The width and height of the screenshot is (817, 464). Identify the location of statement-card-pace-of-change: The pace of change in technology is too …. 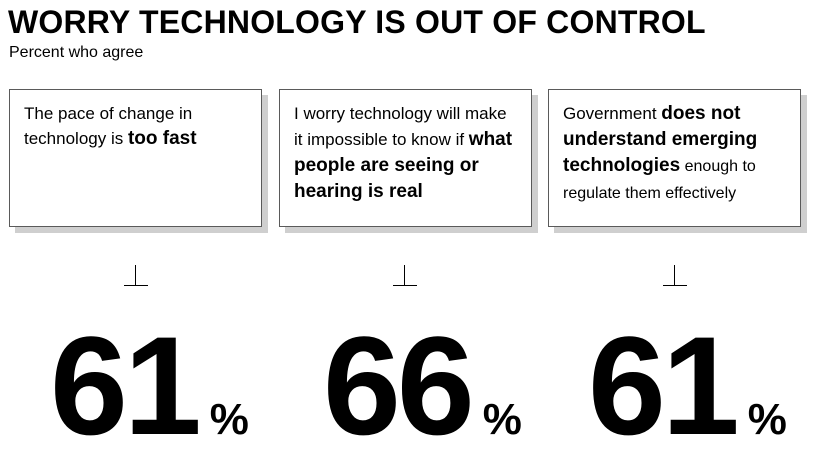
(135, 158).